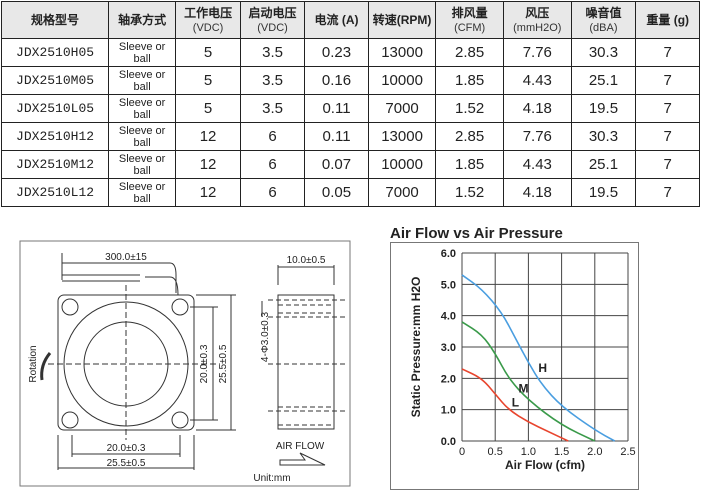 This screenshot has width=702, height=496. What do you see at coordinates (402, 20) in the screenshot?
I see `header-main: 转速(RPM)` at bounding box center [402, 20].